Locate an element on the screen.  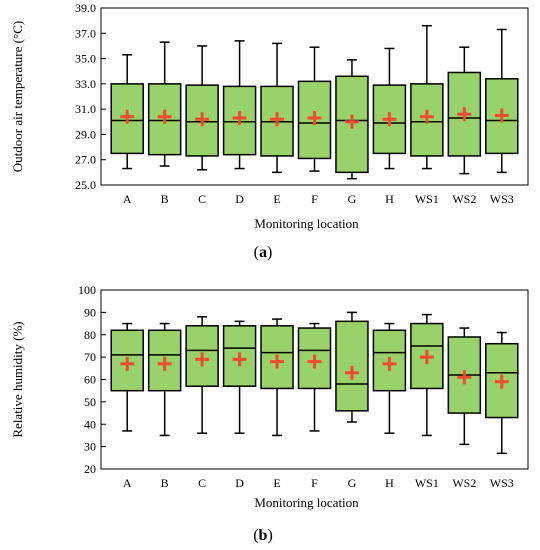
y-tick-label: 25.0 is located at coordinates (85, 185).